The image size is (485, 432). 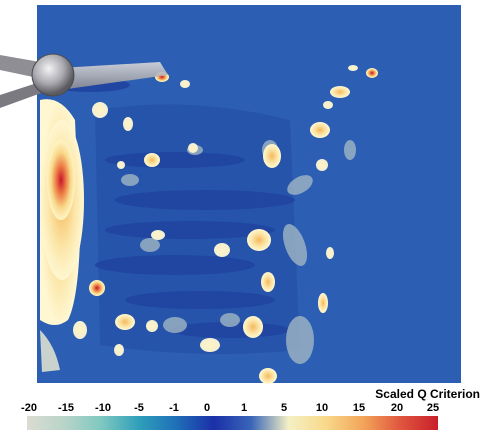 I want to click on colorbar-gradient, so click(x=232, y=423).